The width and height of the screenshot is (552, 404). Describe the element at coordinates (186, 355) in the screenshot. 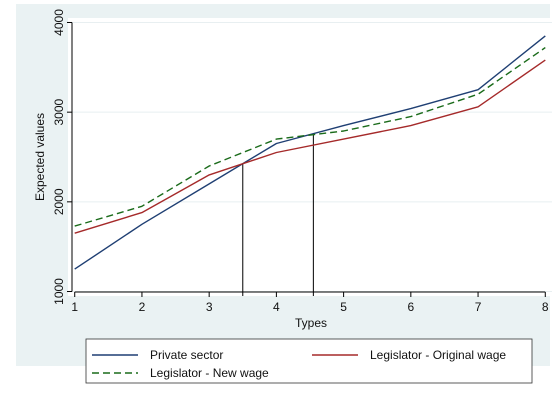

I see `legend-label-1: Private sector` at that location.